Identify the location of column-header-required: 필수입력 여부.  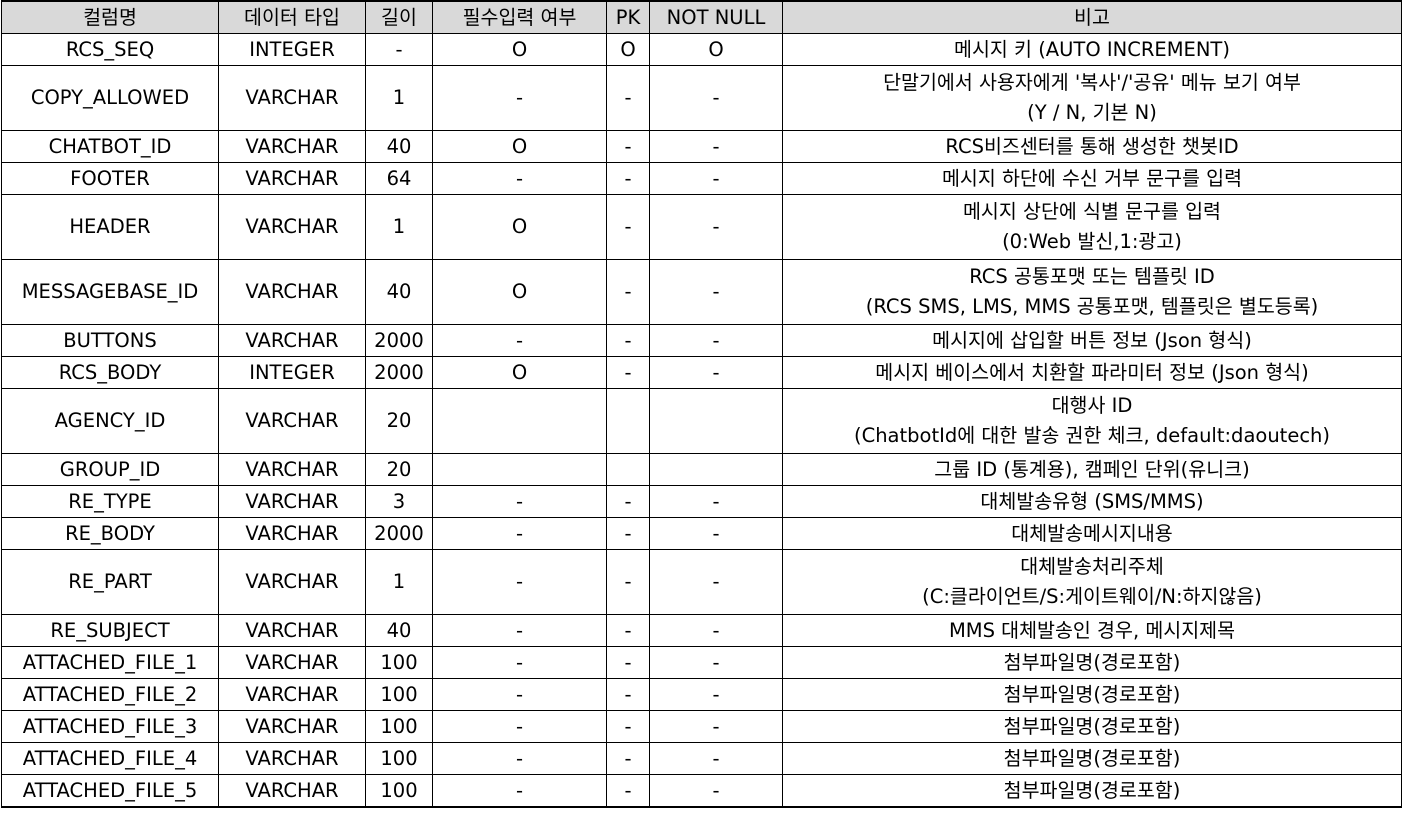
(519, 17).